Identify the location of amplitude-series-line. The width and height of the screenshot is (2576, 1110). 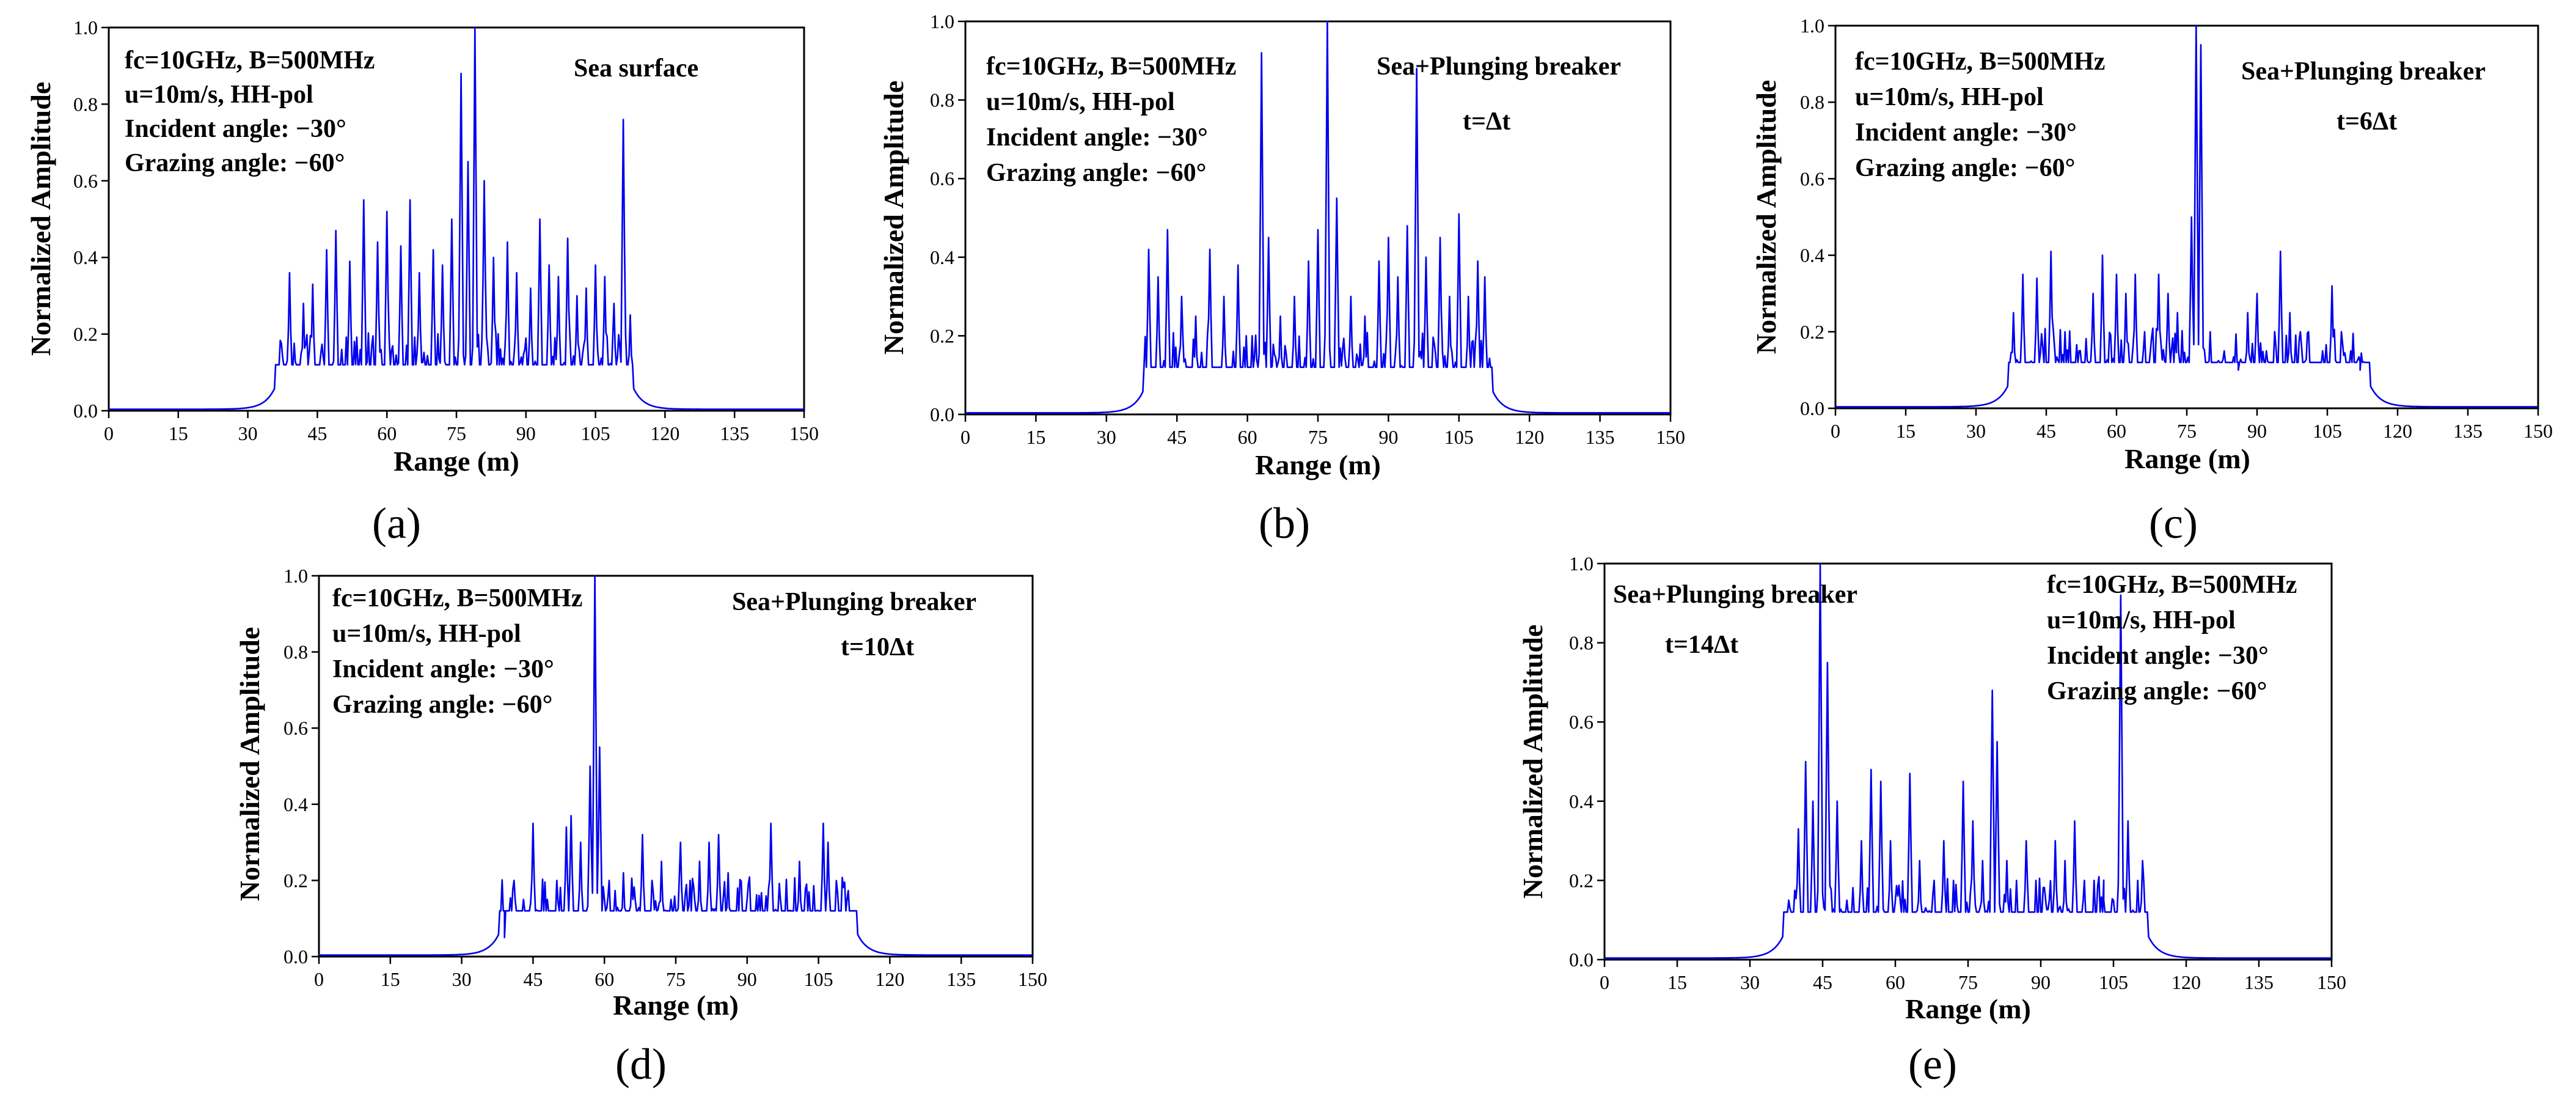
(1968, 760).